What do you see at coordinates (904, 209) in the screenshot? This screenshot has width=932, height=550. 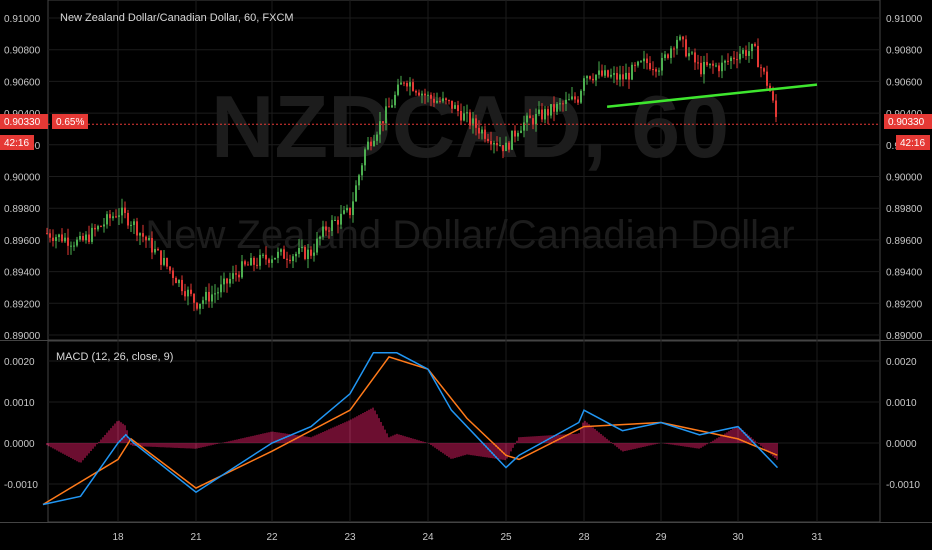 I see `price-tick-label: 0.89800` at bounding box center [904, 209].